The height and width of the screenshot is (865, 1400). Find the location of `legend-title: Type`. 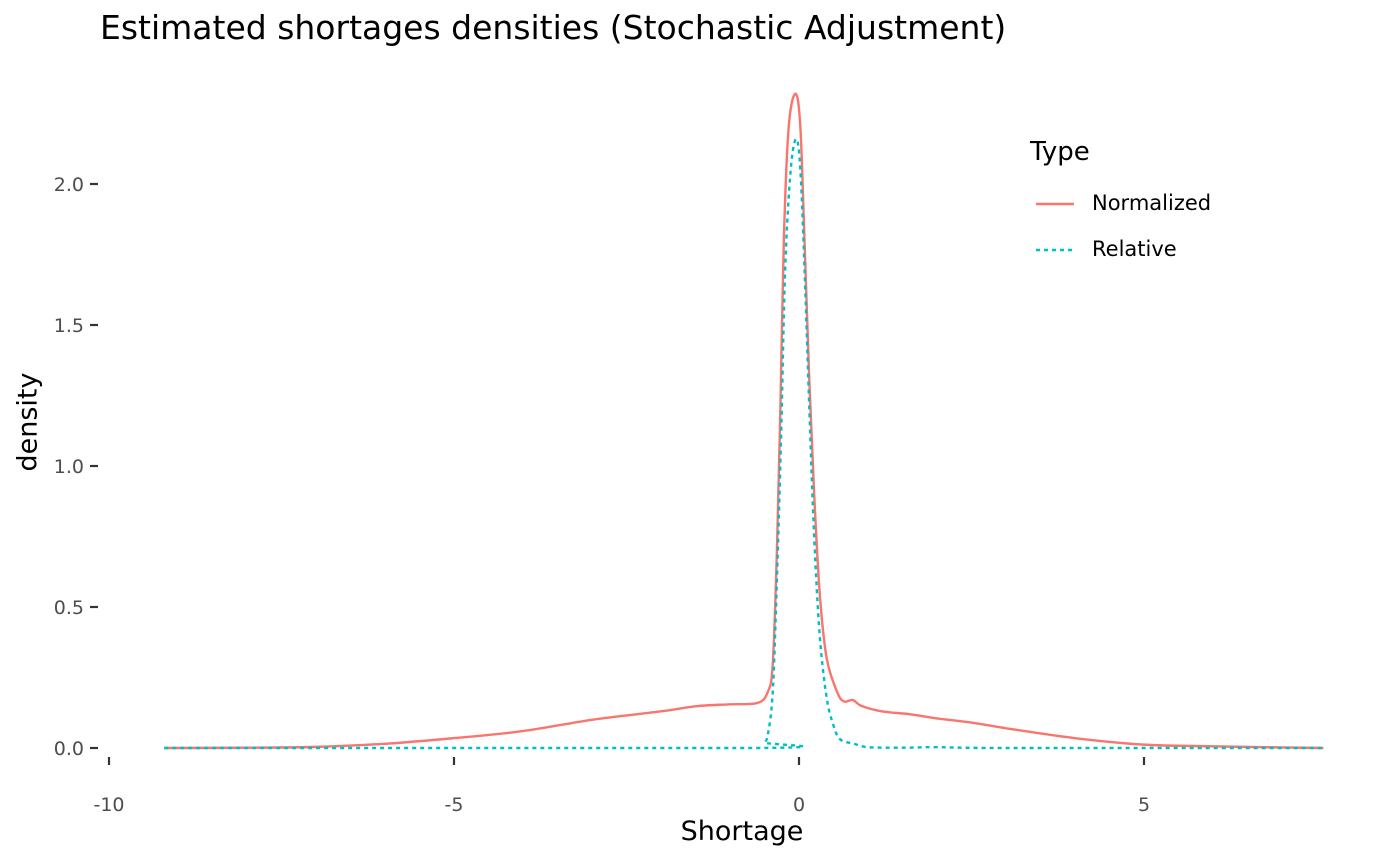

legend-title: Type is located at coordinates (1060, 152).